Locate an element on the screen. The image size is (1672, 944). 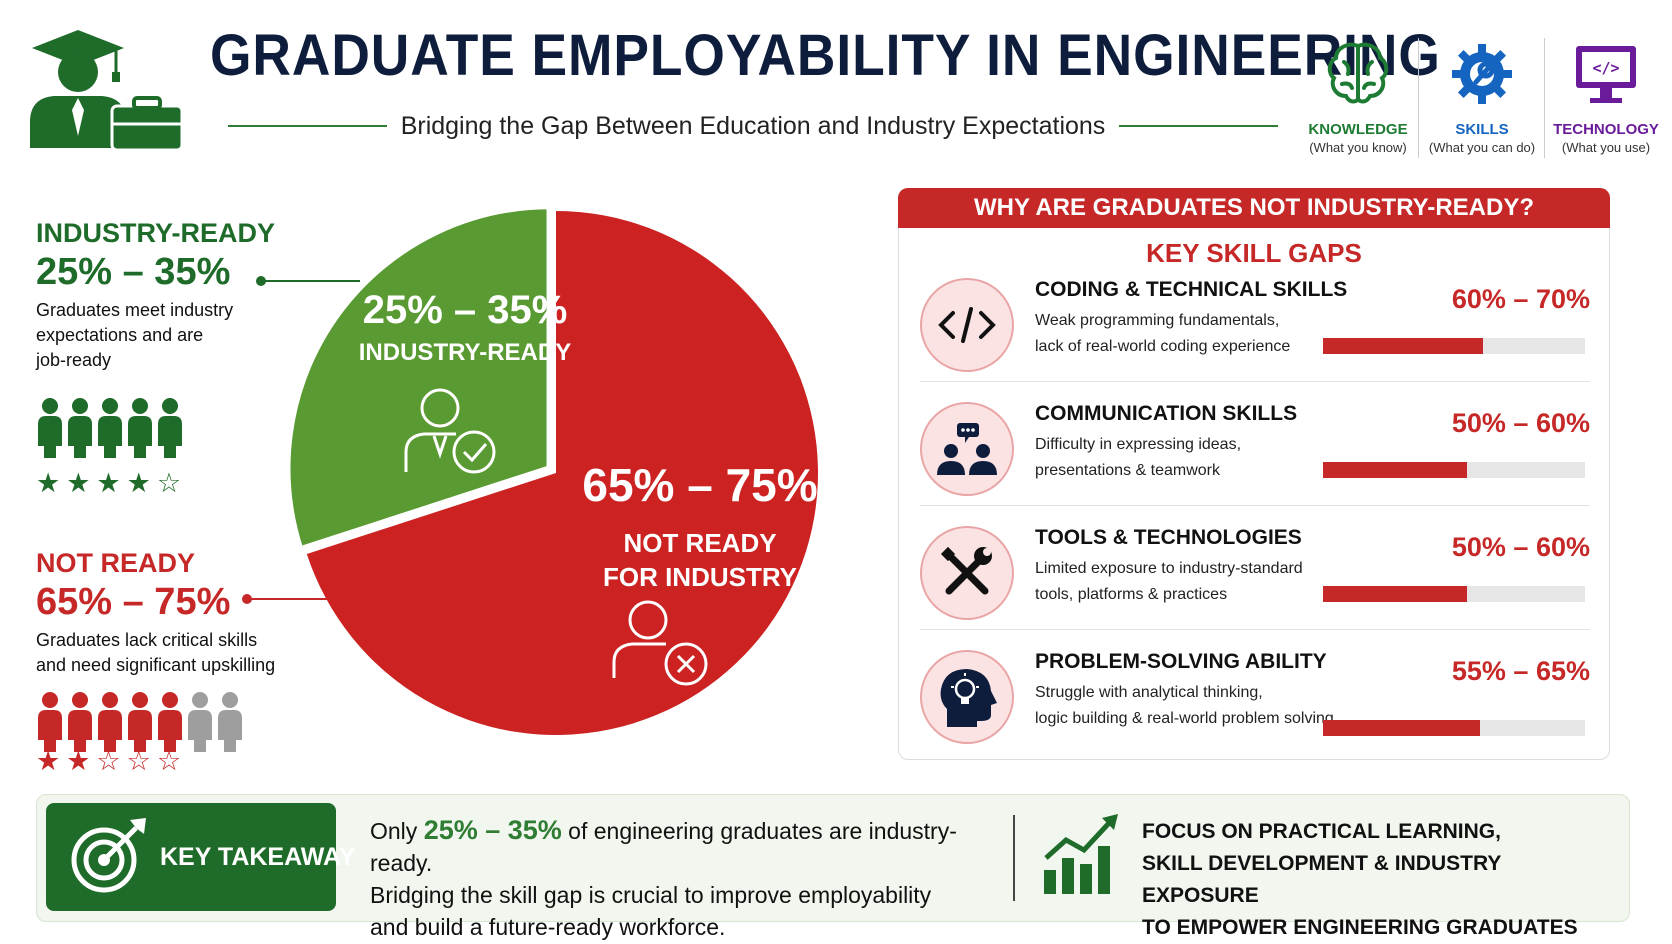
ready-desc-1: Graduates meet industry is located at coordinates (135, 310).